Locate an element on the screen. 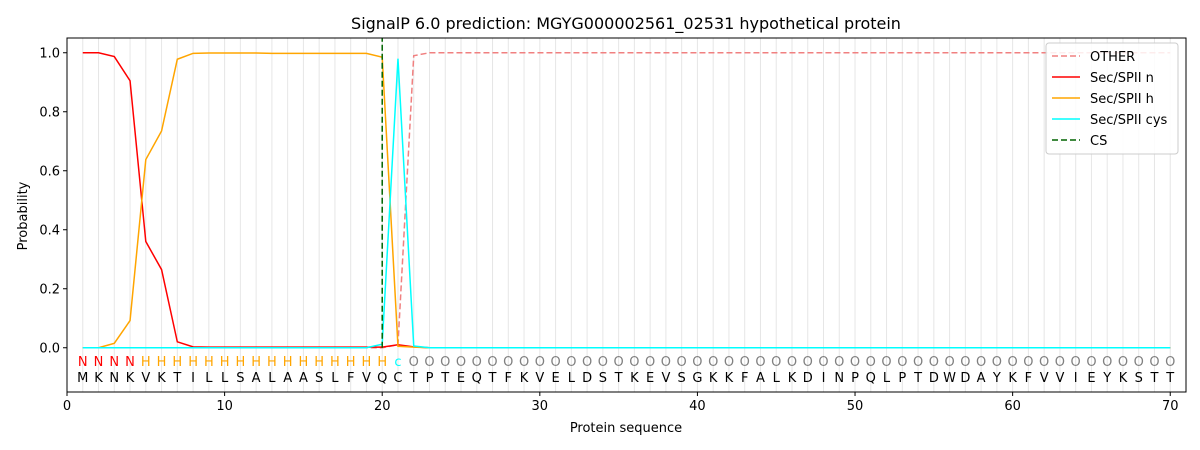 The height and width of the screenshot is (450, 1200). legend-entry: CS is located at coordinates (1098, 141).